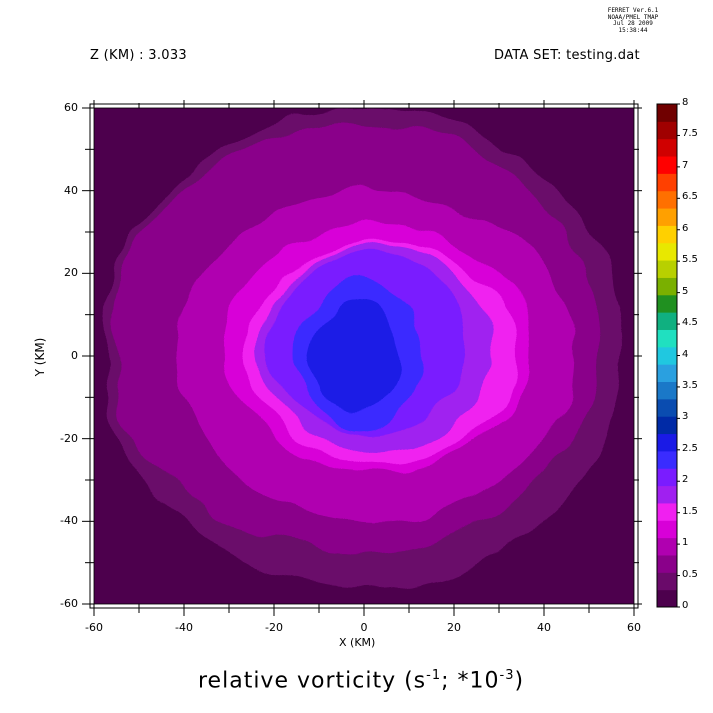 The image size is (713, 713). What do you see at coordinates (184, 627) in the screenshot?
I see `x-tick-label: -40` at bounding box center [184, 627].